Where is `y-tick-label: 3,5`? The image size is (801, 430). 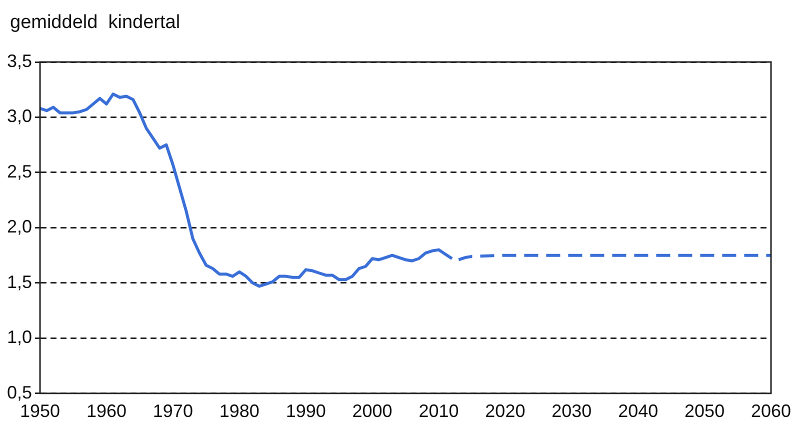
y-tick-label: 3,5 is located at coordinates (19, 60).